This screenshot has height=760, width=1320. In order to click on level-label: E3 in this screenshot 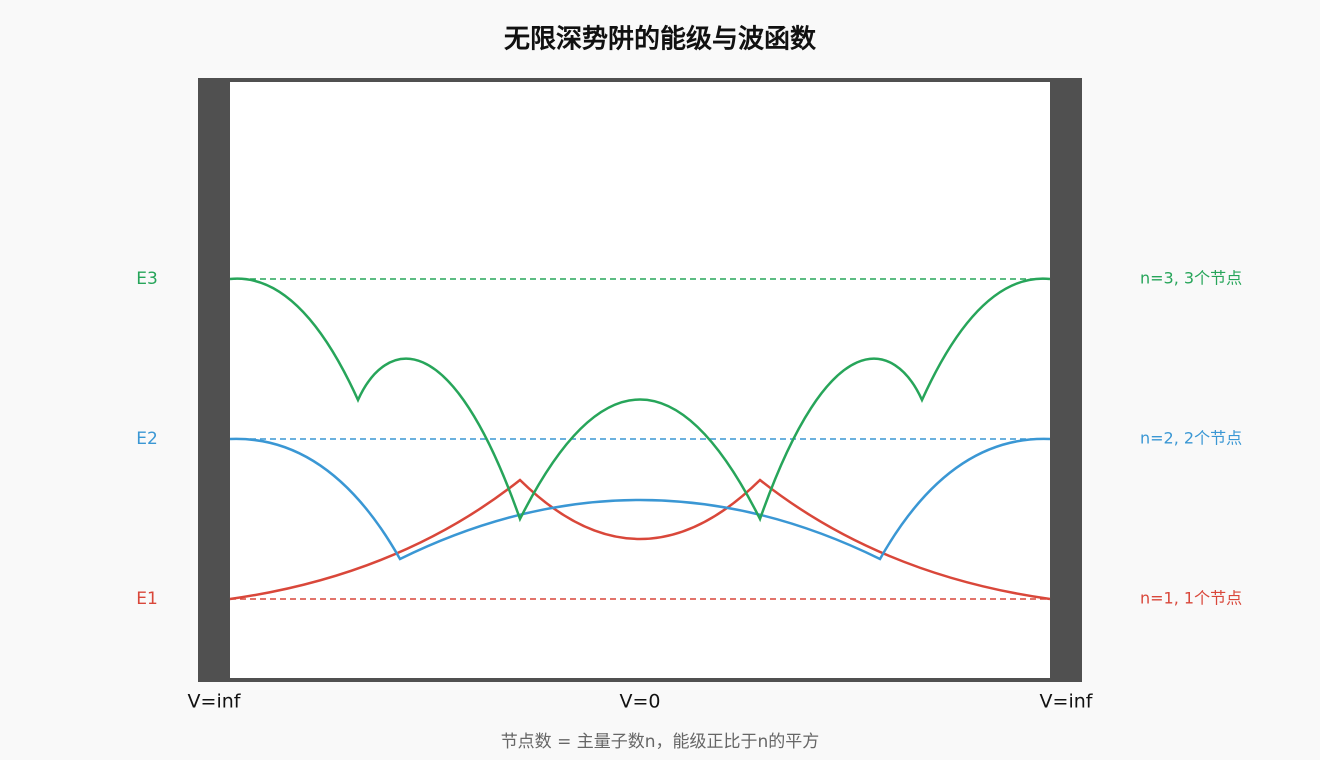, I will do `click(147, 279)`.